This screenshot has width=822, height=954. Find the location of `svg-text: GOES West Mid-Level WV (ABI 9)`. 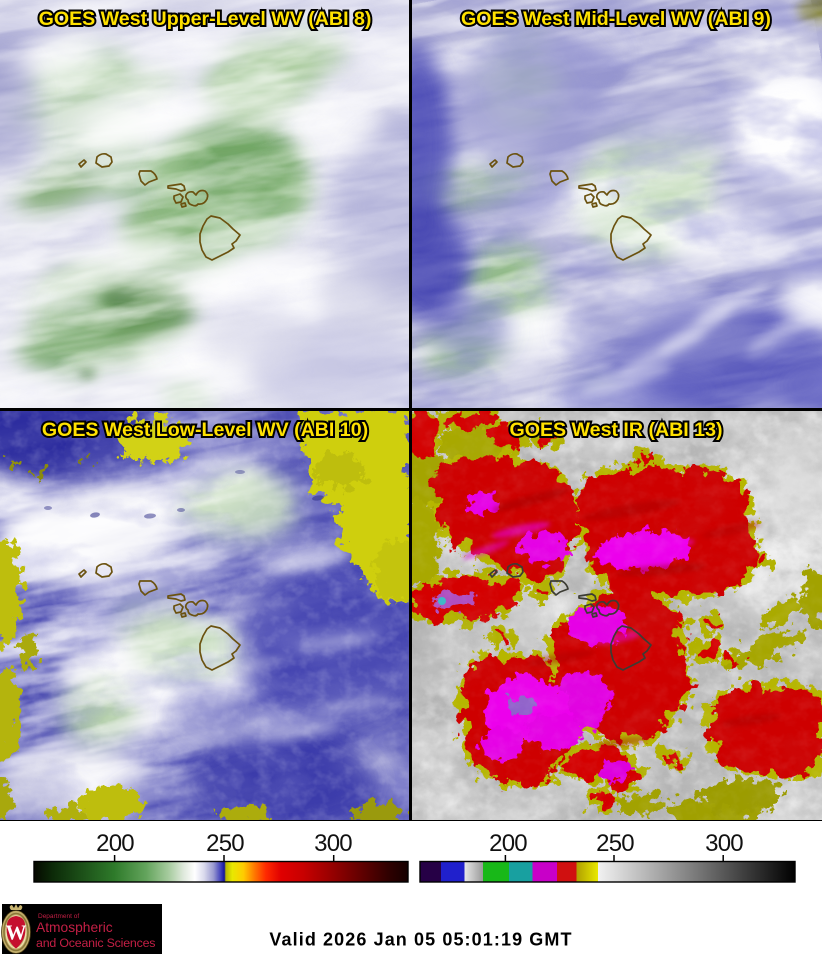

svg-text: GOES West Mid-Level WV (ABI 9) is located at coordinates (616, 19).